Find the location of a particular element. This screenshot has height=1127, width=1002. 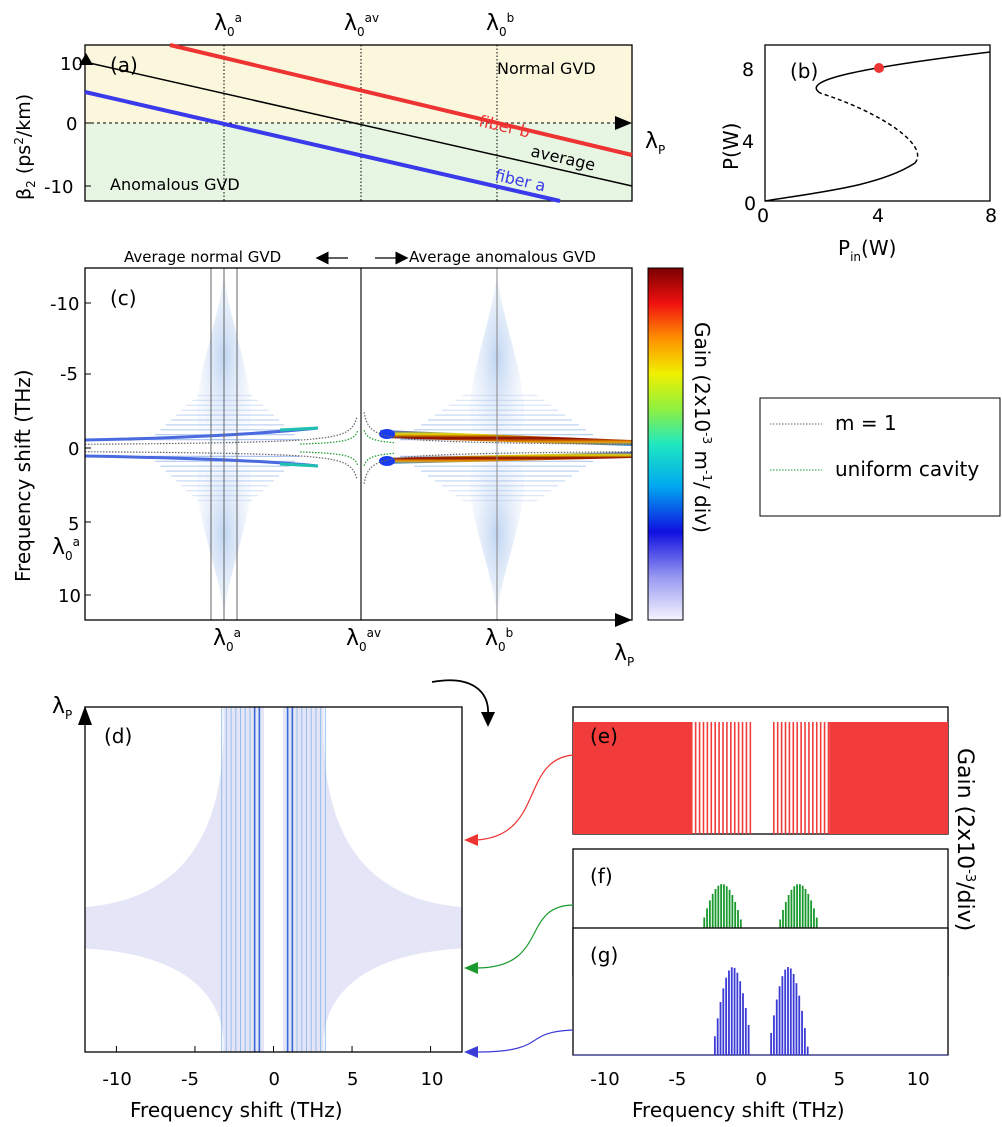

svg-text: -10 is located at coordinates (64, 304).